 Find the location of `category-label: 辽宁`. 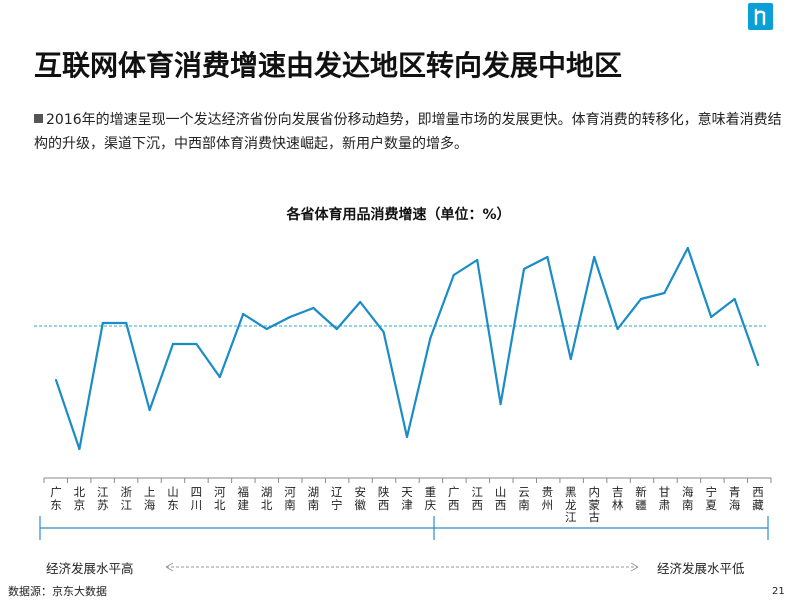

category-label: 辽宁 is located at coordinates (337, 498).